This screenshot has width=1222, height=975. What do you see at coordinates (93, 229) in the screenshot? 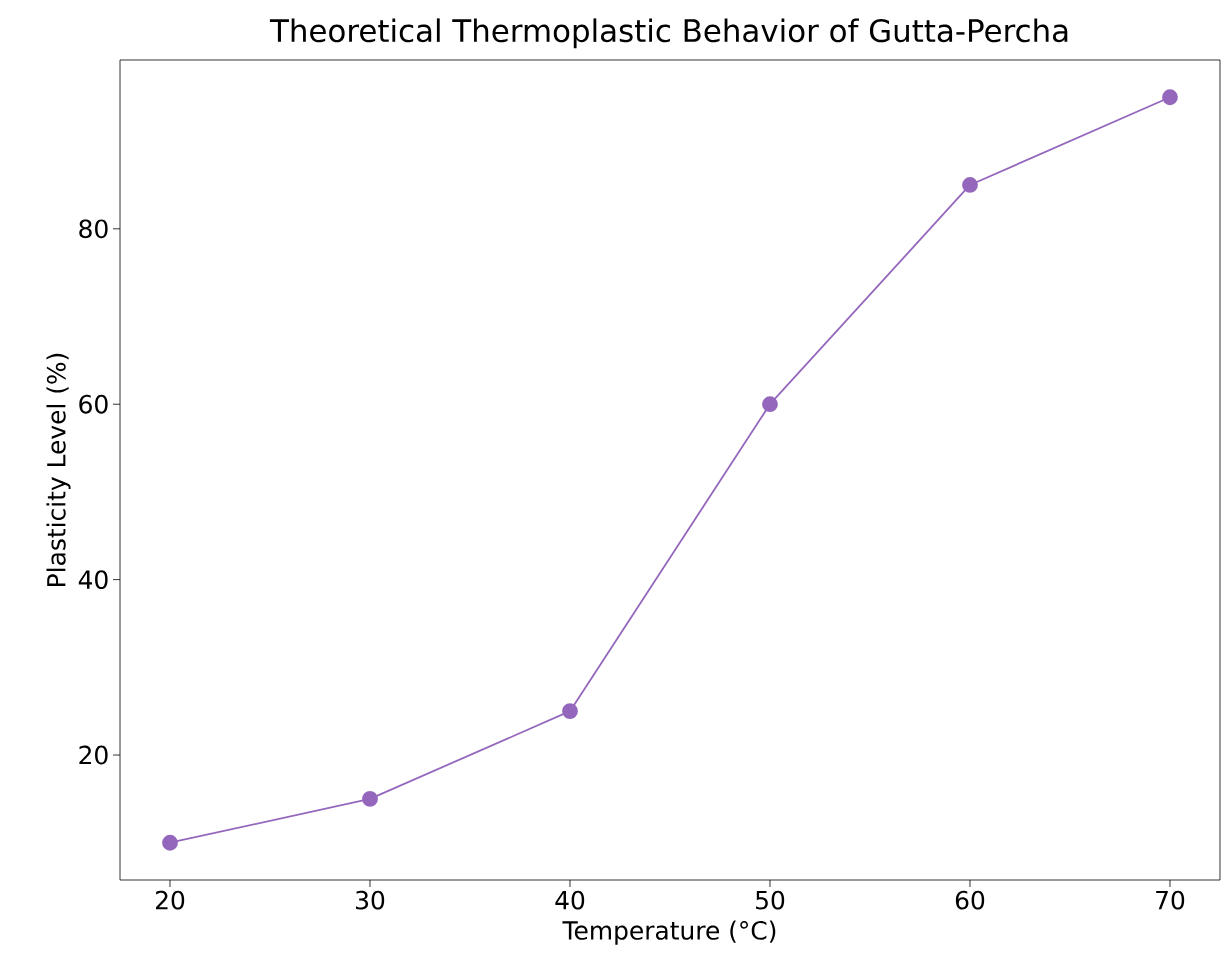
I see `y-tick-label: 80` at bounding box center [93, 229].